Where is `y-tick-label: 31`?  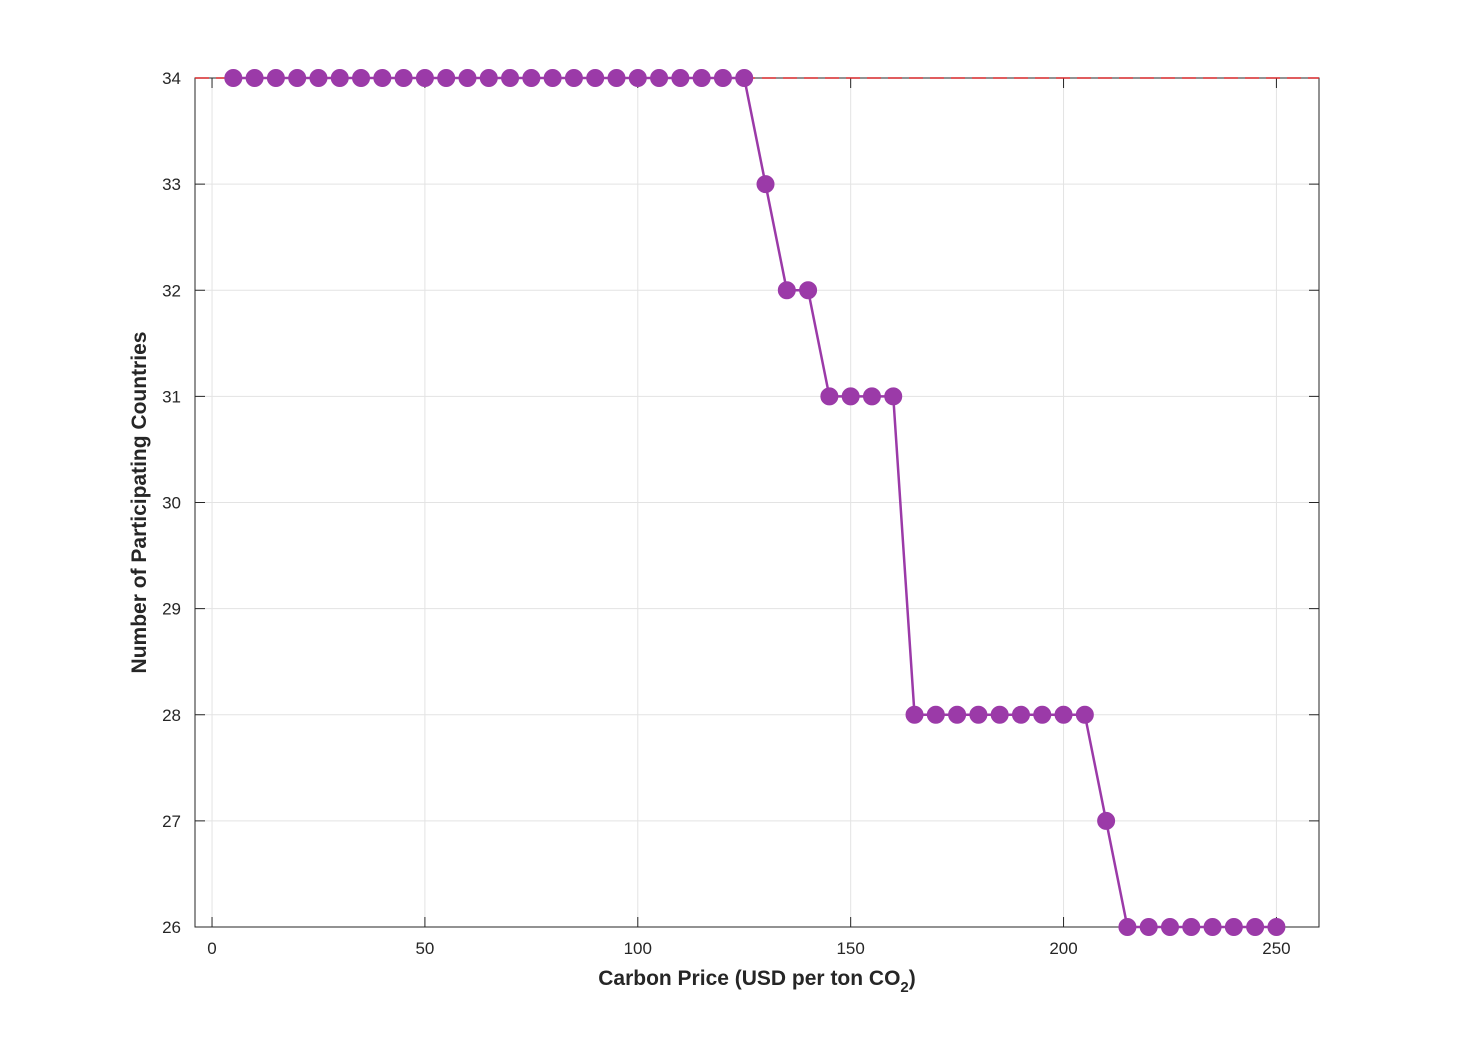 y-tick-label: 31 is located at coordinates (171, 396).